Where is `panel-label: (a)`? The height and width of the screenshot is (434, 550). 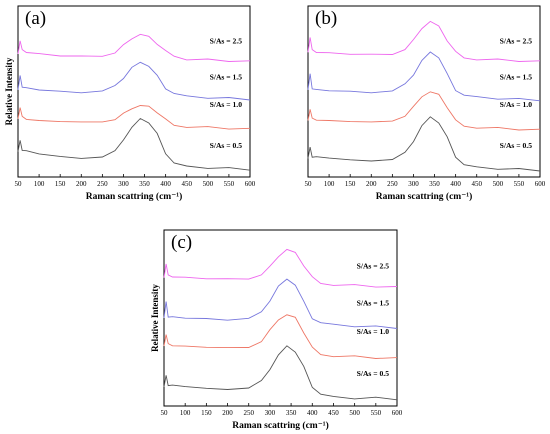 panel-label: (a) is located at coordinates (35, 18).